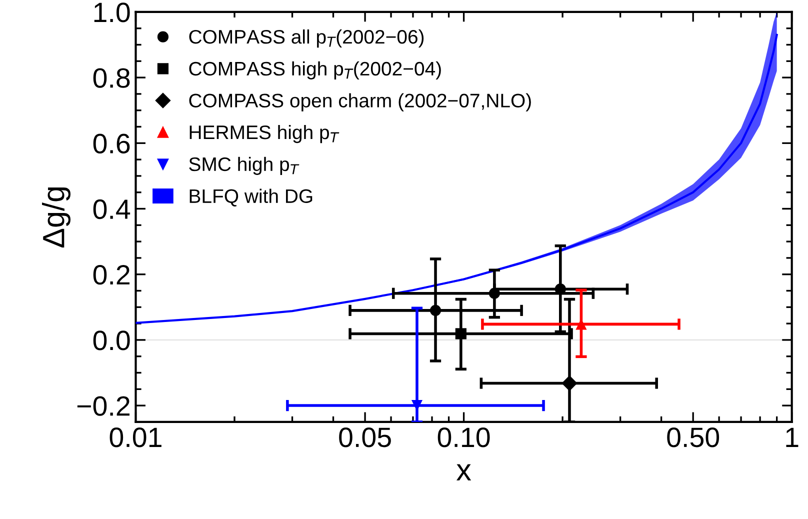  What do you see at coordinates (244, 165) in the screenshot?
I see `legend-label: SMC high p$_{T}$` at bounding box center [244, 165].